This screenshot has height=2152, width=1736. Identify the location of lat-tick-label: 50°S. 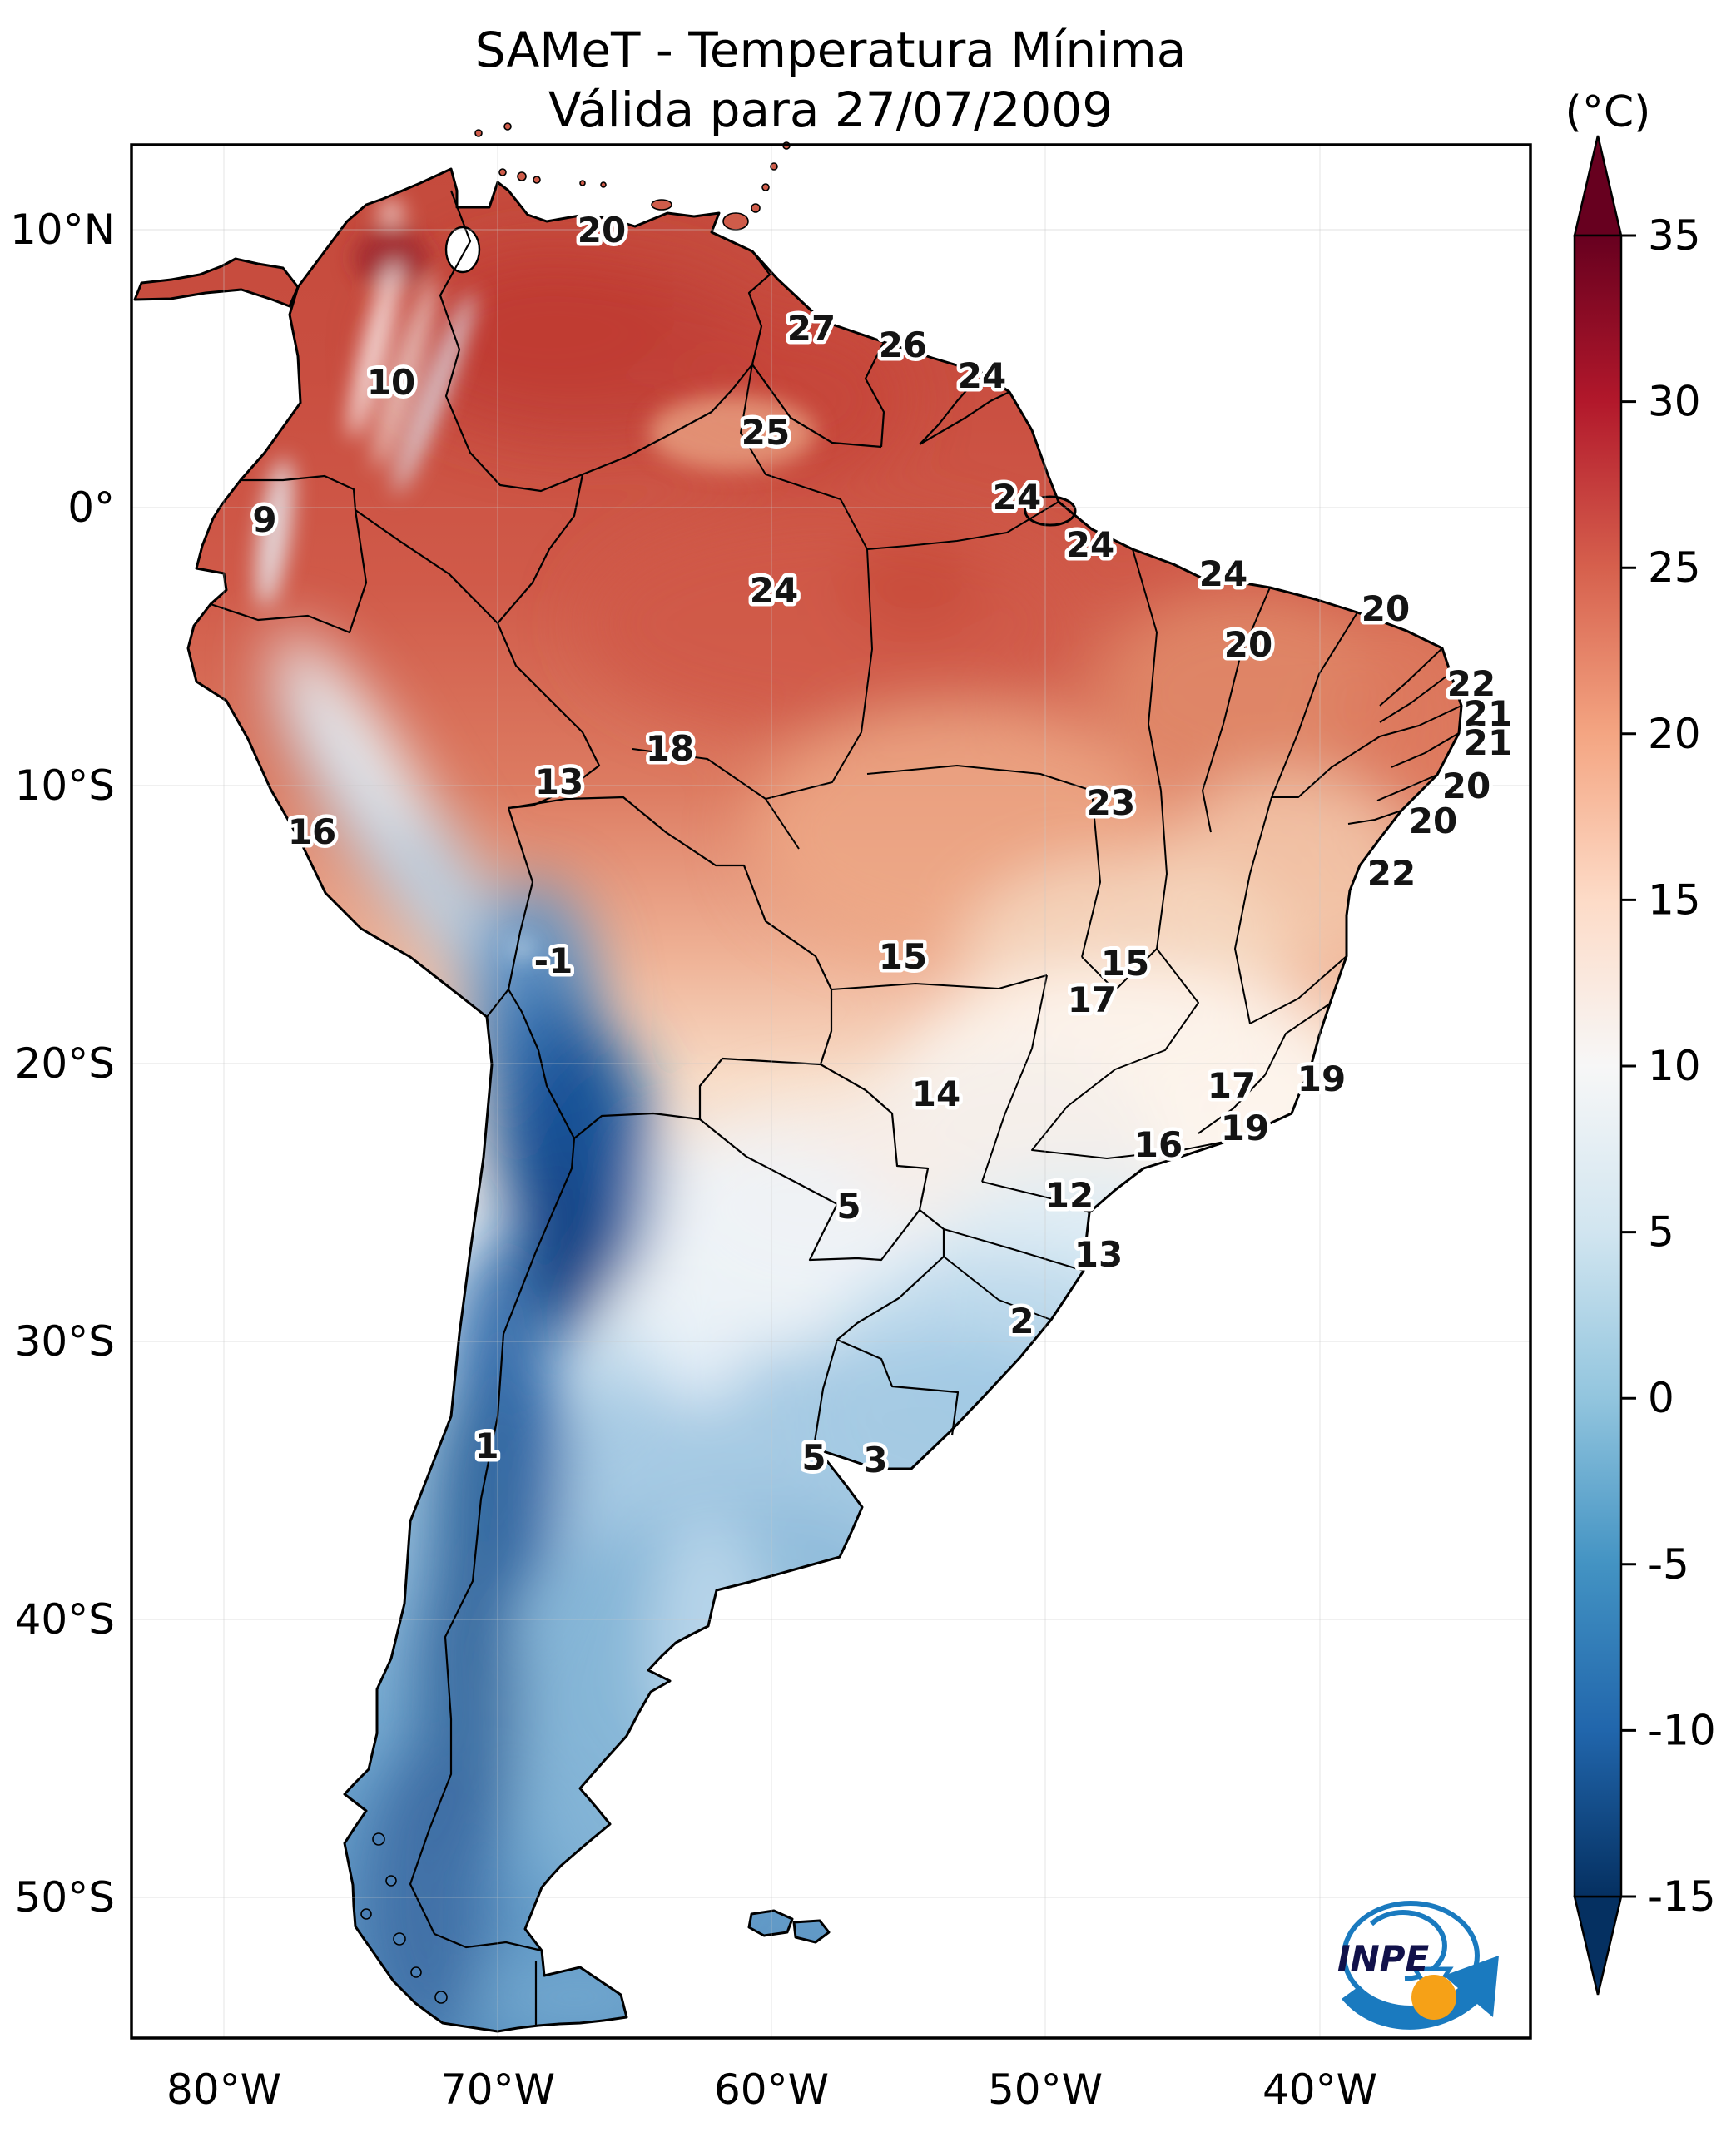
(65, 1897).